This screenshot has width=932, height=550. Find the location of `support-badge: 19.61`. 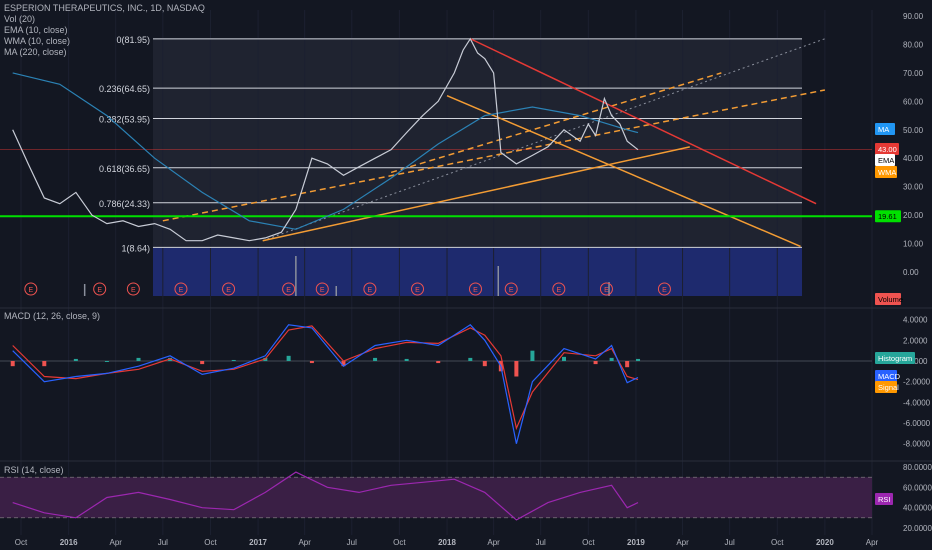

support-badge: 19.61 is located at coordinates (888, 216).